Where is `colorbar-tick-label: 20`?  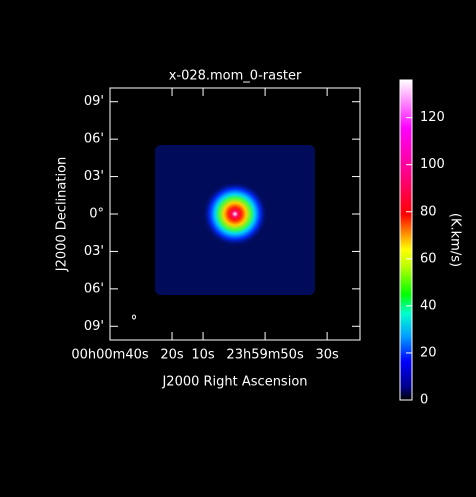
colorbar-tick-label: 20 is located at coordinates (428, 352).